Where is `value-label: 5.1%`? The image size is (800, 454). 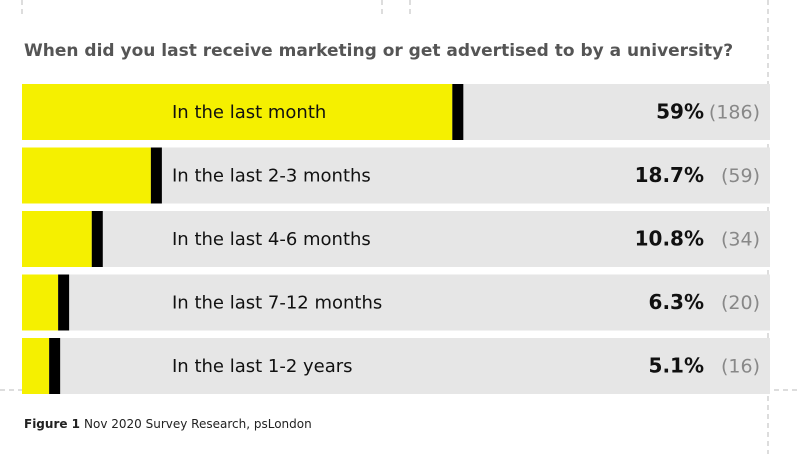 value-label: 5.1% is located at coordinates (676, 366).